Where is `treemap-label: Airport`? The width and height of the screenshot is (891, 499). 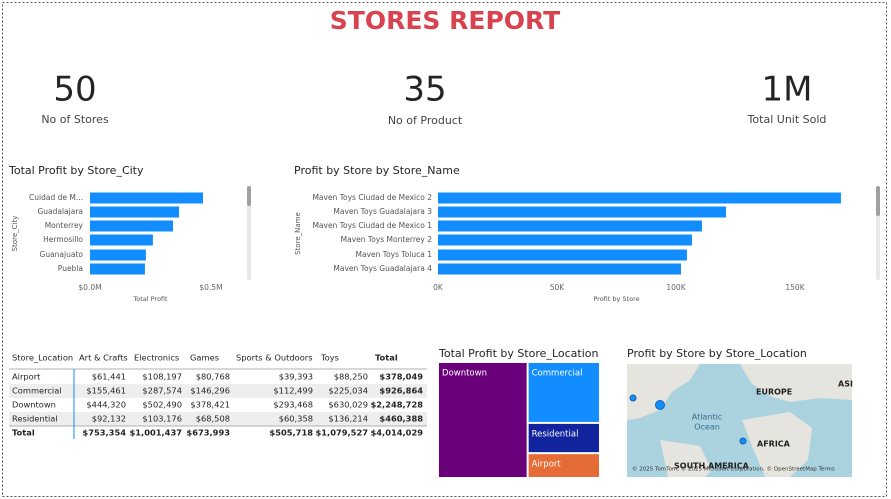
treemap-label: Airport is located at coordinates (547, 465).